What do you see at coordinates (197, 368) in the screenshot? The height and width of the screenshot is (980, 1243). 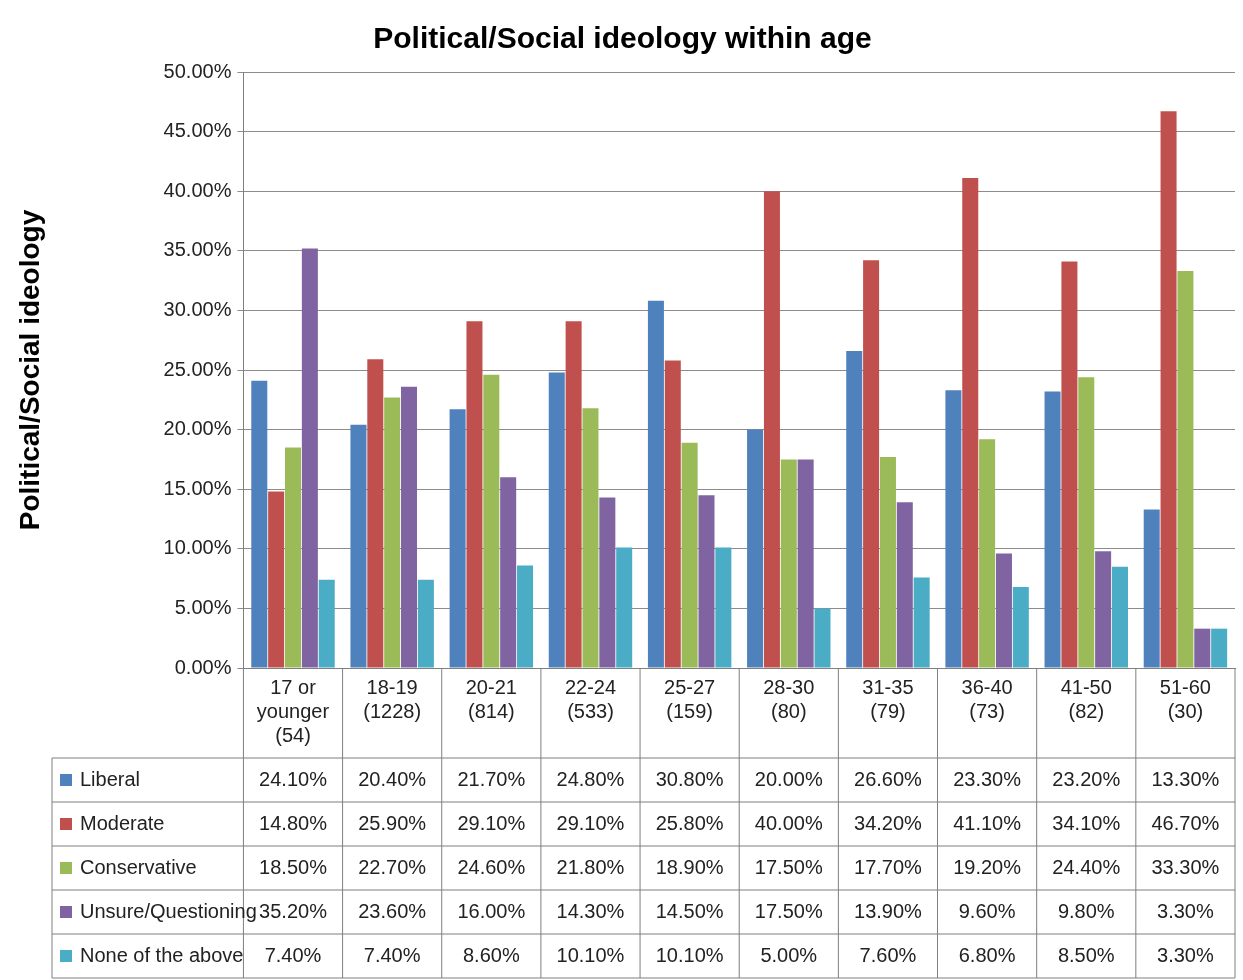 I see `y-tick-label: 25.00%` at bounding box center [197, 368].